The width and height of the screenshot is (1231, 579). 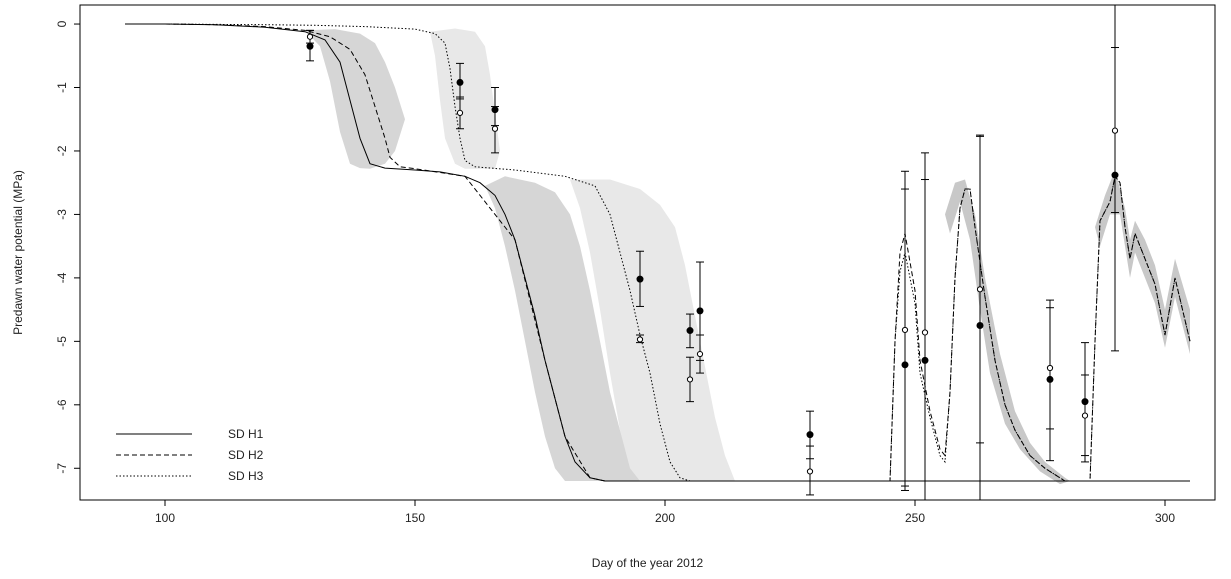 I want to click on y-tick-label--5: -5, so click(x=62, y=341).